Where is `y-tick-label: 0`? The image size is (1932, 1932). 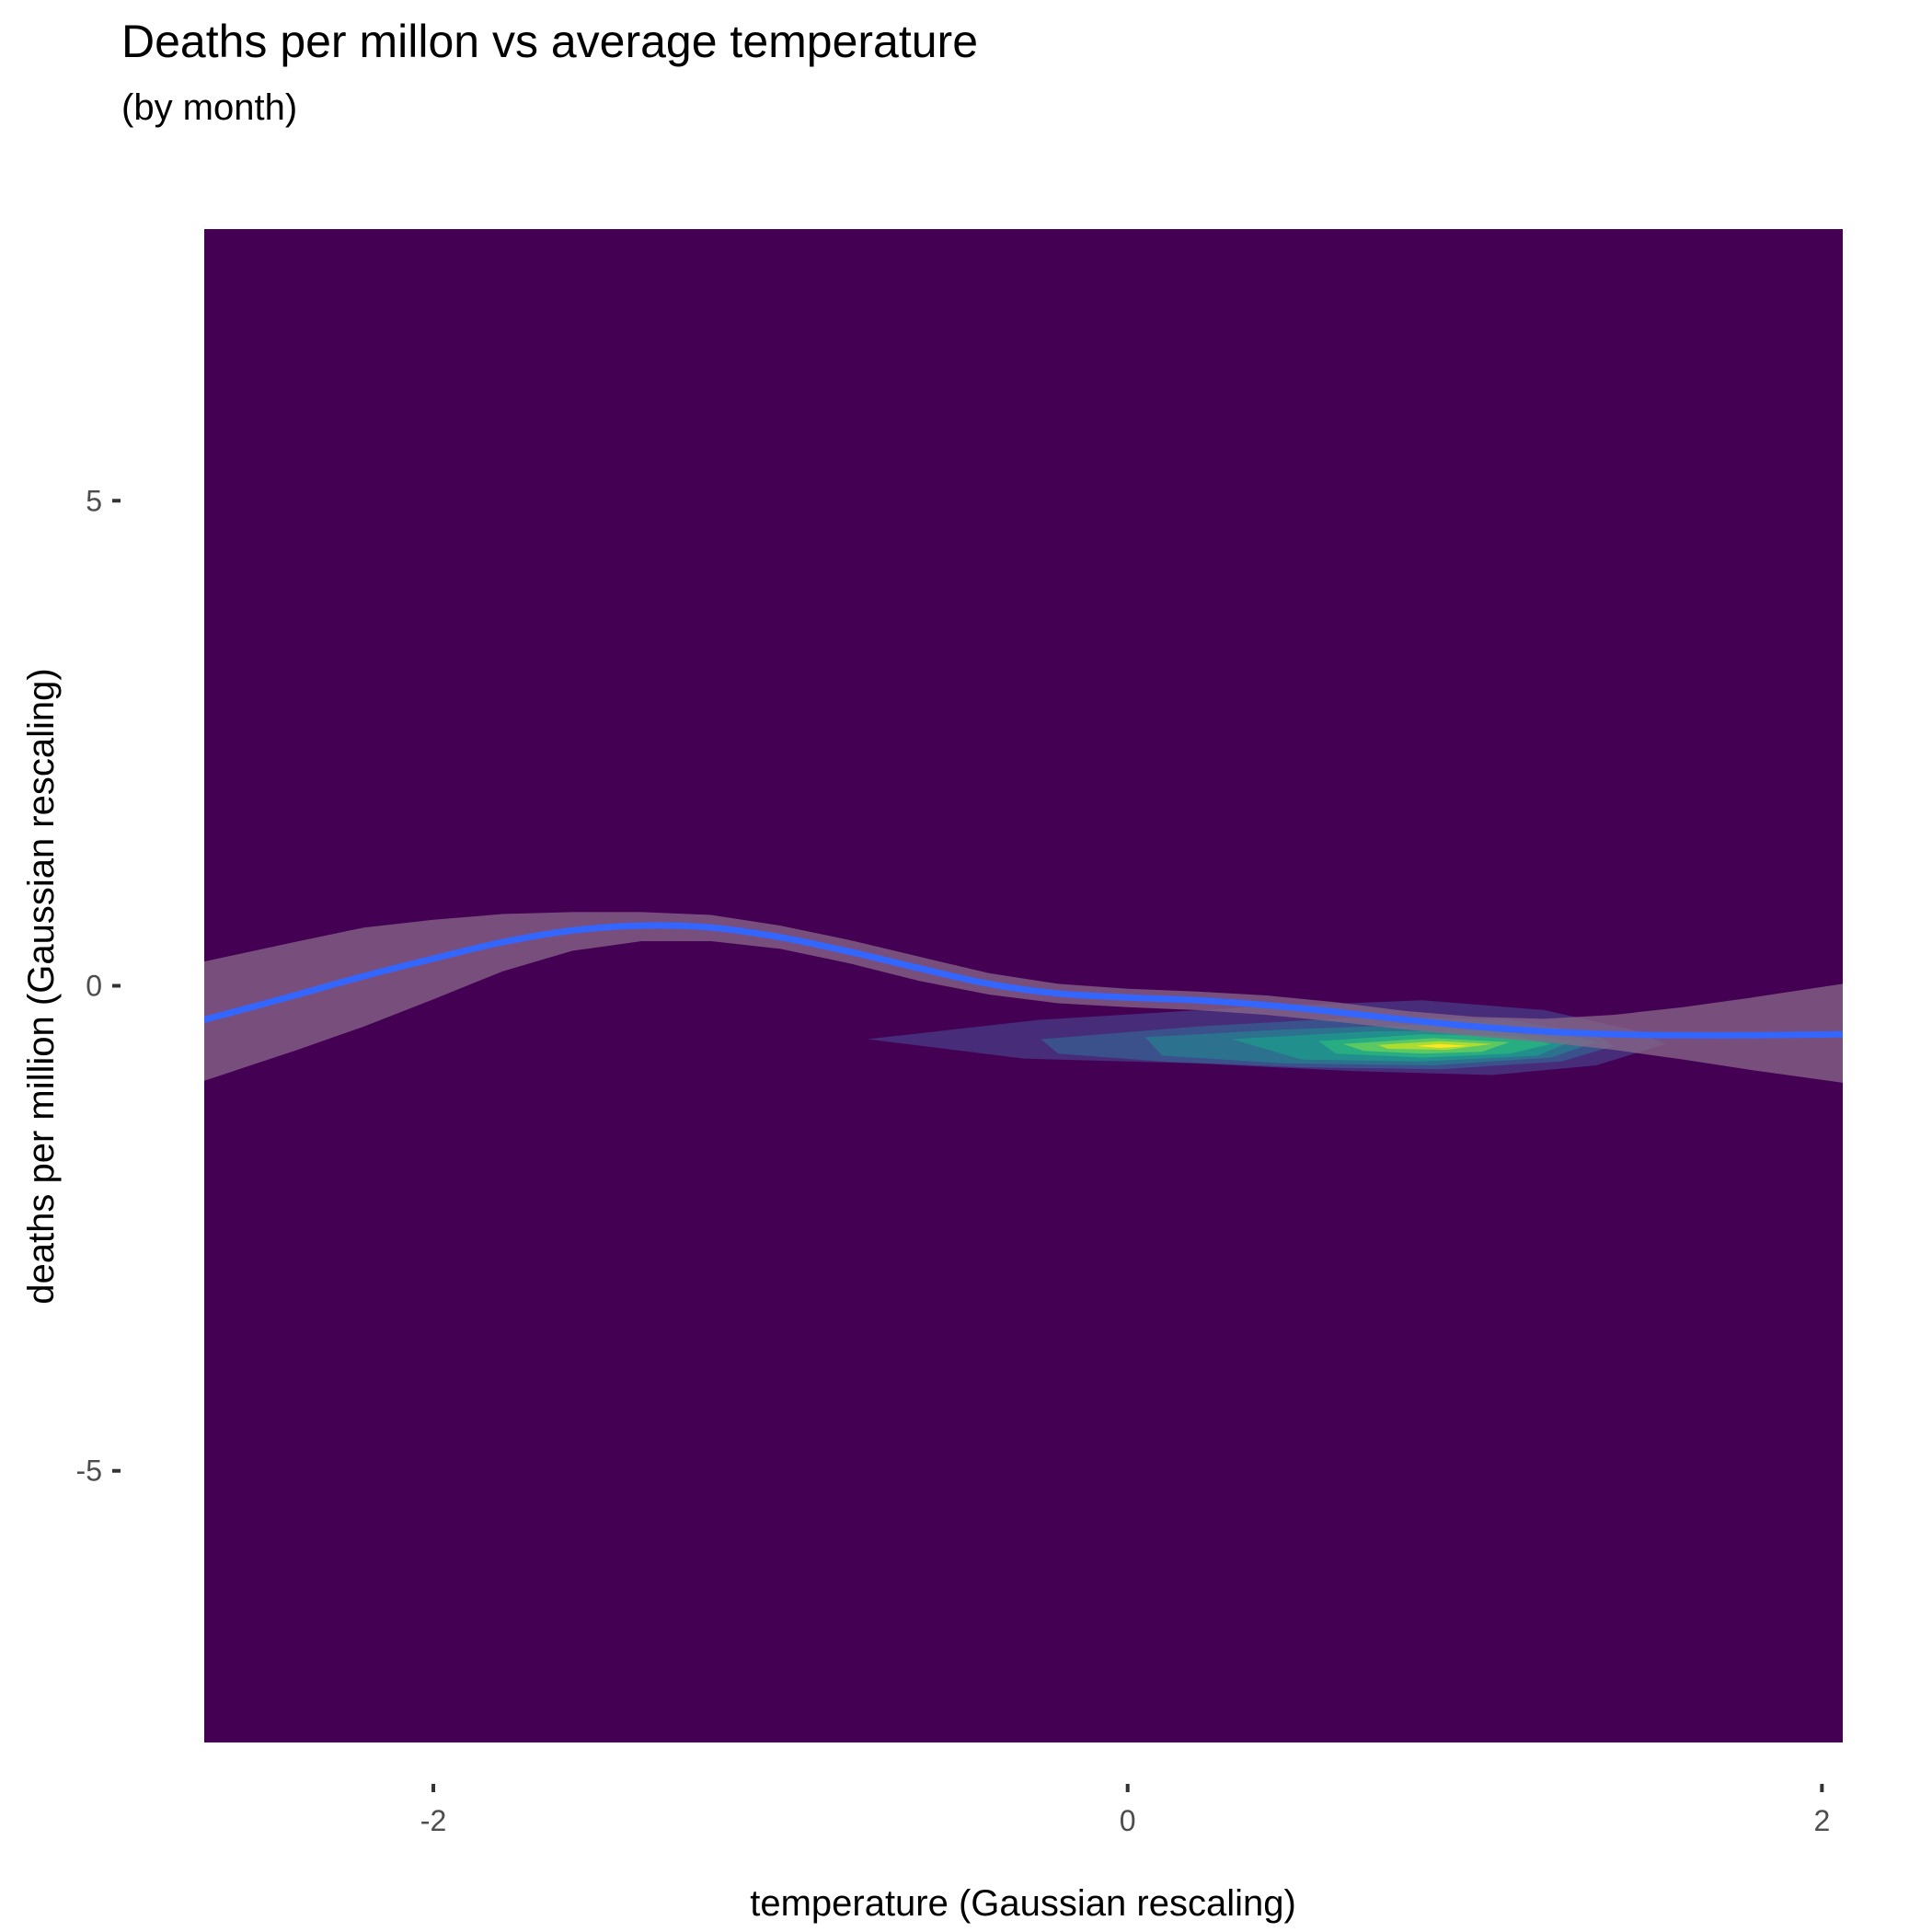
y-tick-label: 0 is located at coordinates (94, 986).